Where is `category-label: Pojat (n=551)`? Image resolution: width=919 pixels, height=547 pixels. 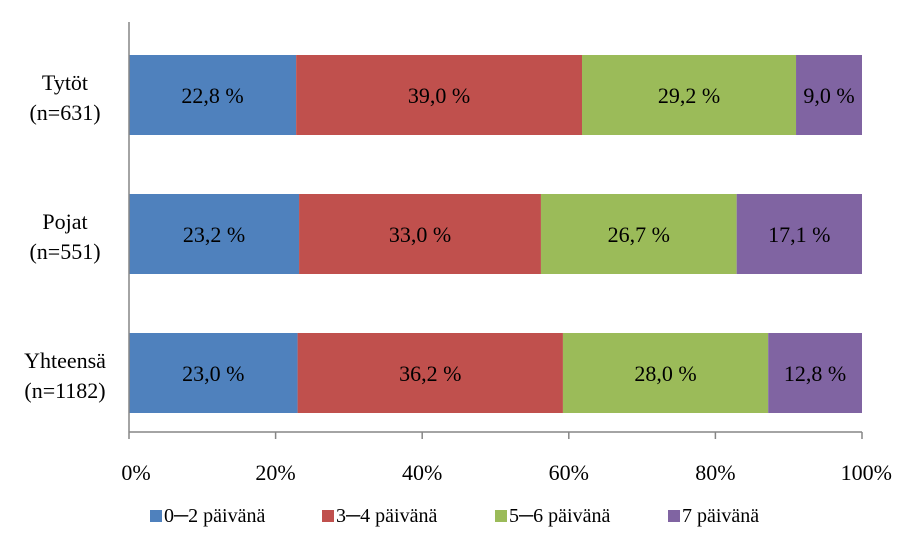 category-label: Pojat (n=551) is located at coordinates (64, 236).